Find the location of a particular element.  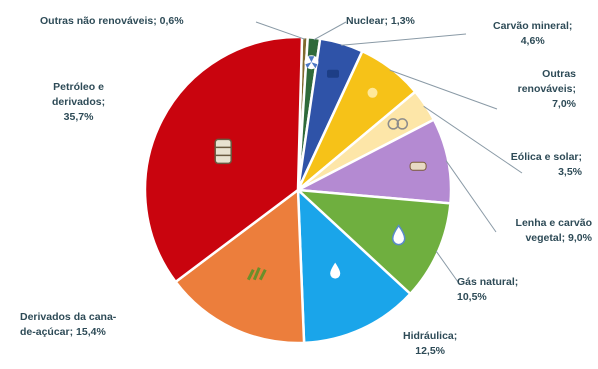

drop-icon is located at coordinates (418, 166).